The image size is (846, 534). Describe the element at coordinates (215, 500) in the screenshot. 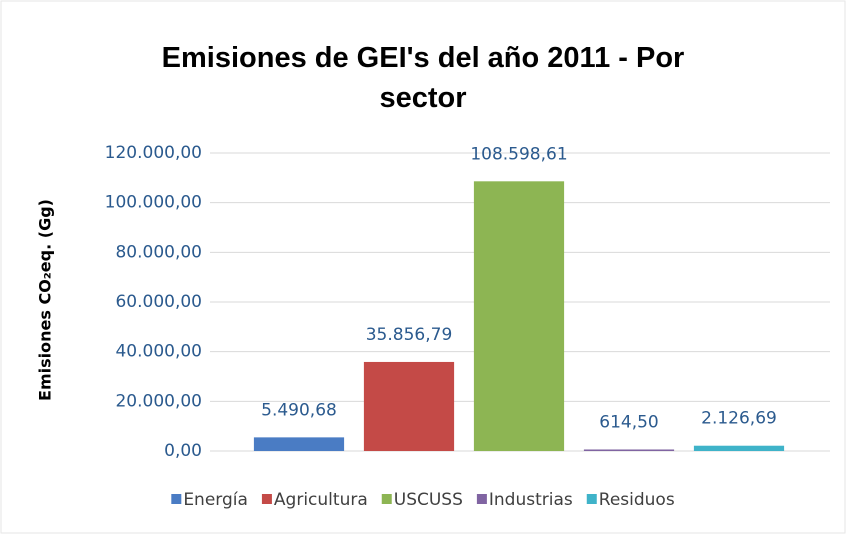

I see `legend-label: Energía` at that location.